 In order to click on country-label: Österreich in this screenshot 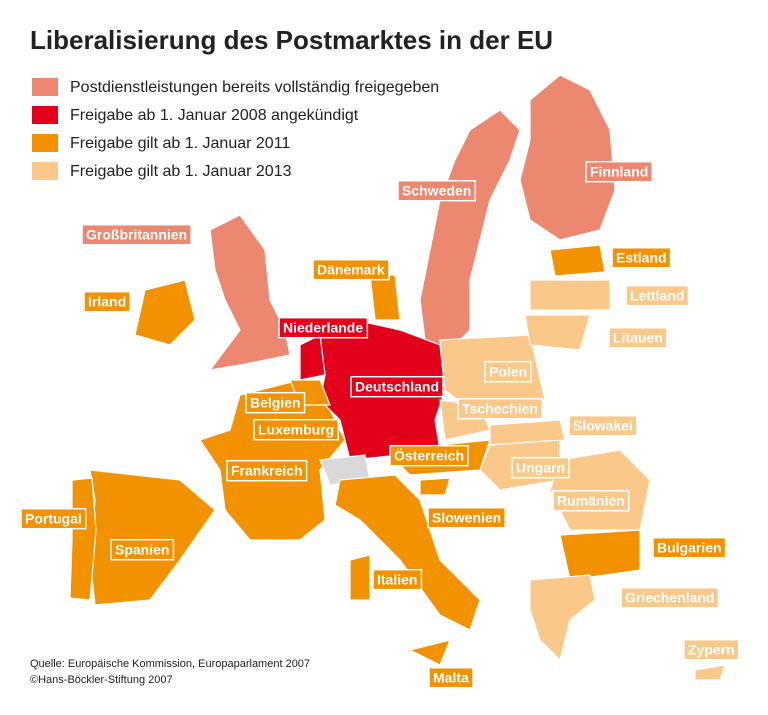, I will do `click(429, 456)`.